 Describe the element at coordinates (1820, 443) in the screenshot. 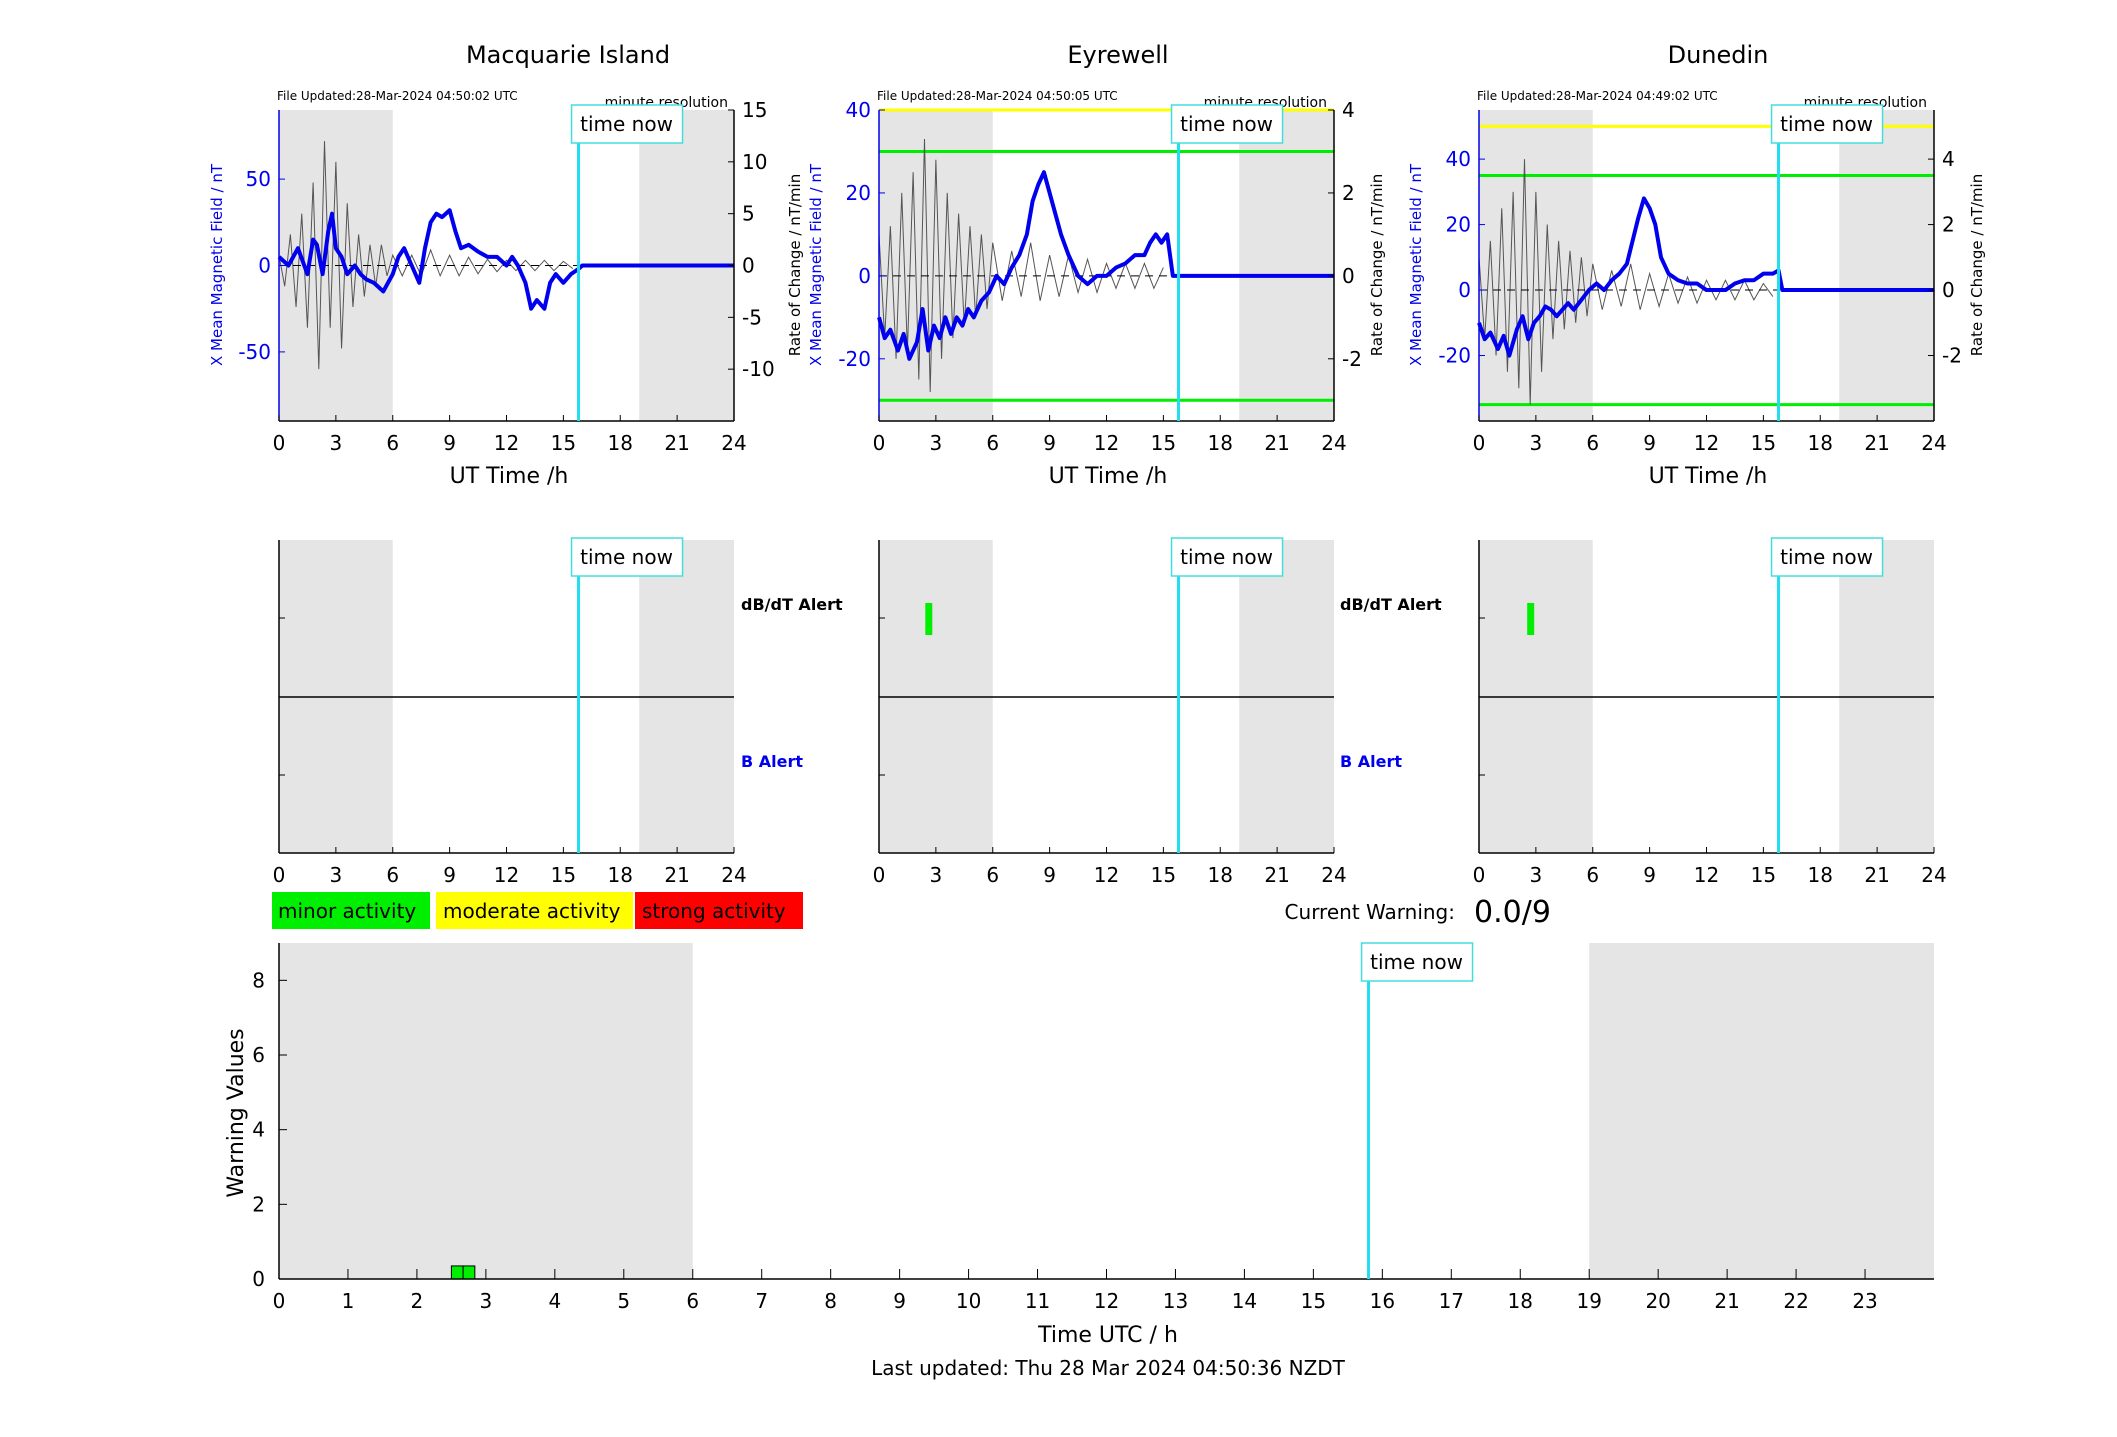

I see `field-2-xtick-label-18: 18` at that location.